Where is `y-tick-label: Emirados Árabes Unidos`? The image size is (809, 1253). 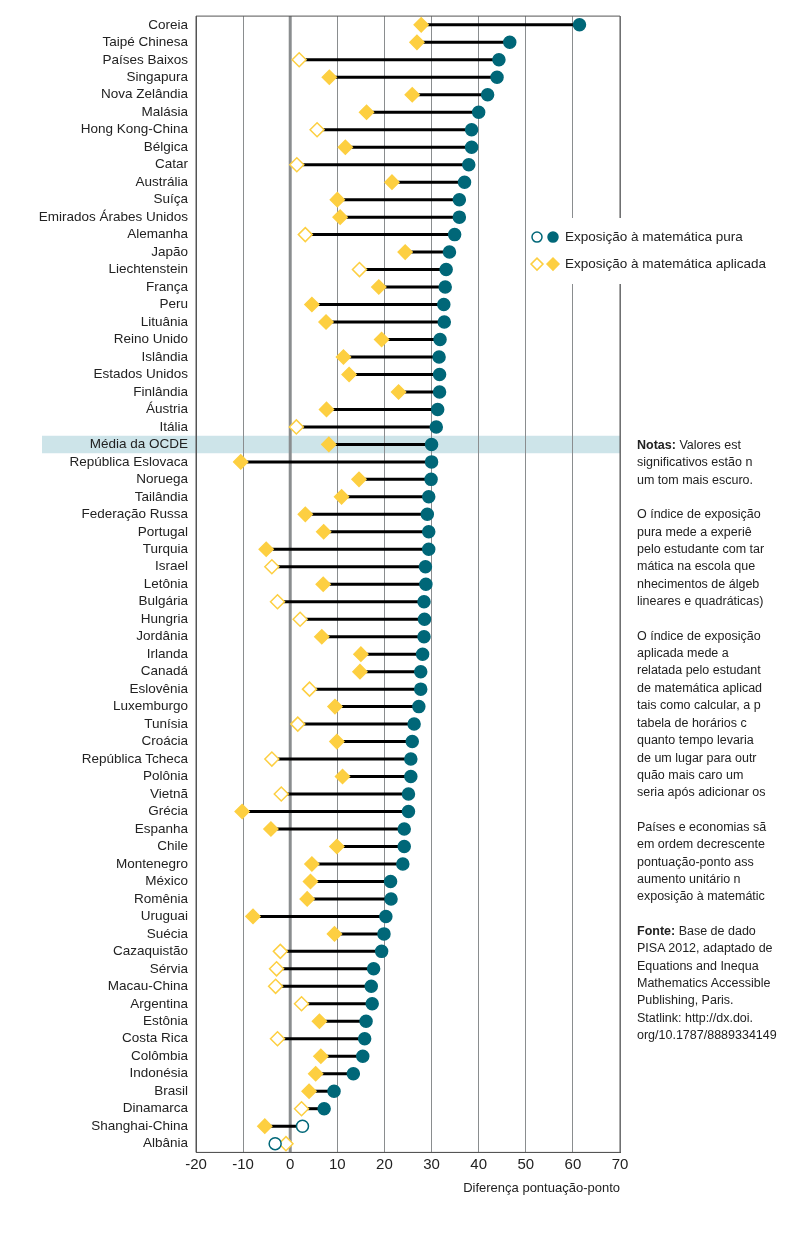 y-tick-label: Emirados Árabes Unidos is located at coordinates (113, 216).